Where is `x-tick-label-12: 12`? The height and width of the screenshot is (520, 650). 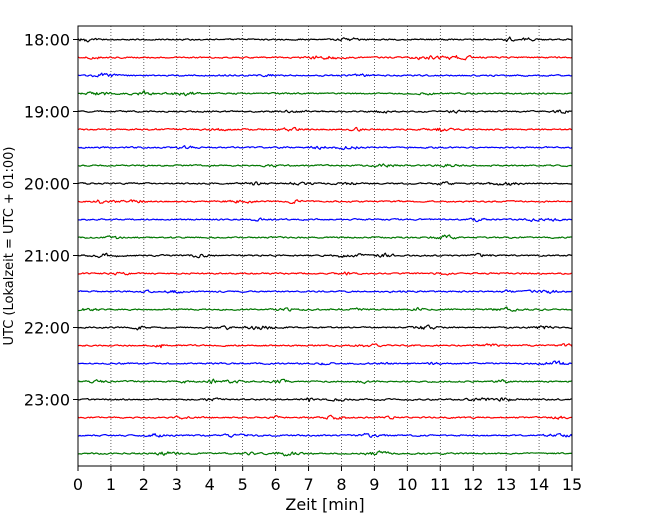 x-tick-label-12: 12 is located at coordinates (473, 484).